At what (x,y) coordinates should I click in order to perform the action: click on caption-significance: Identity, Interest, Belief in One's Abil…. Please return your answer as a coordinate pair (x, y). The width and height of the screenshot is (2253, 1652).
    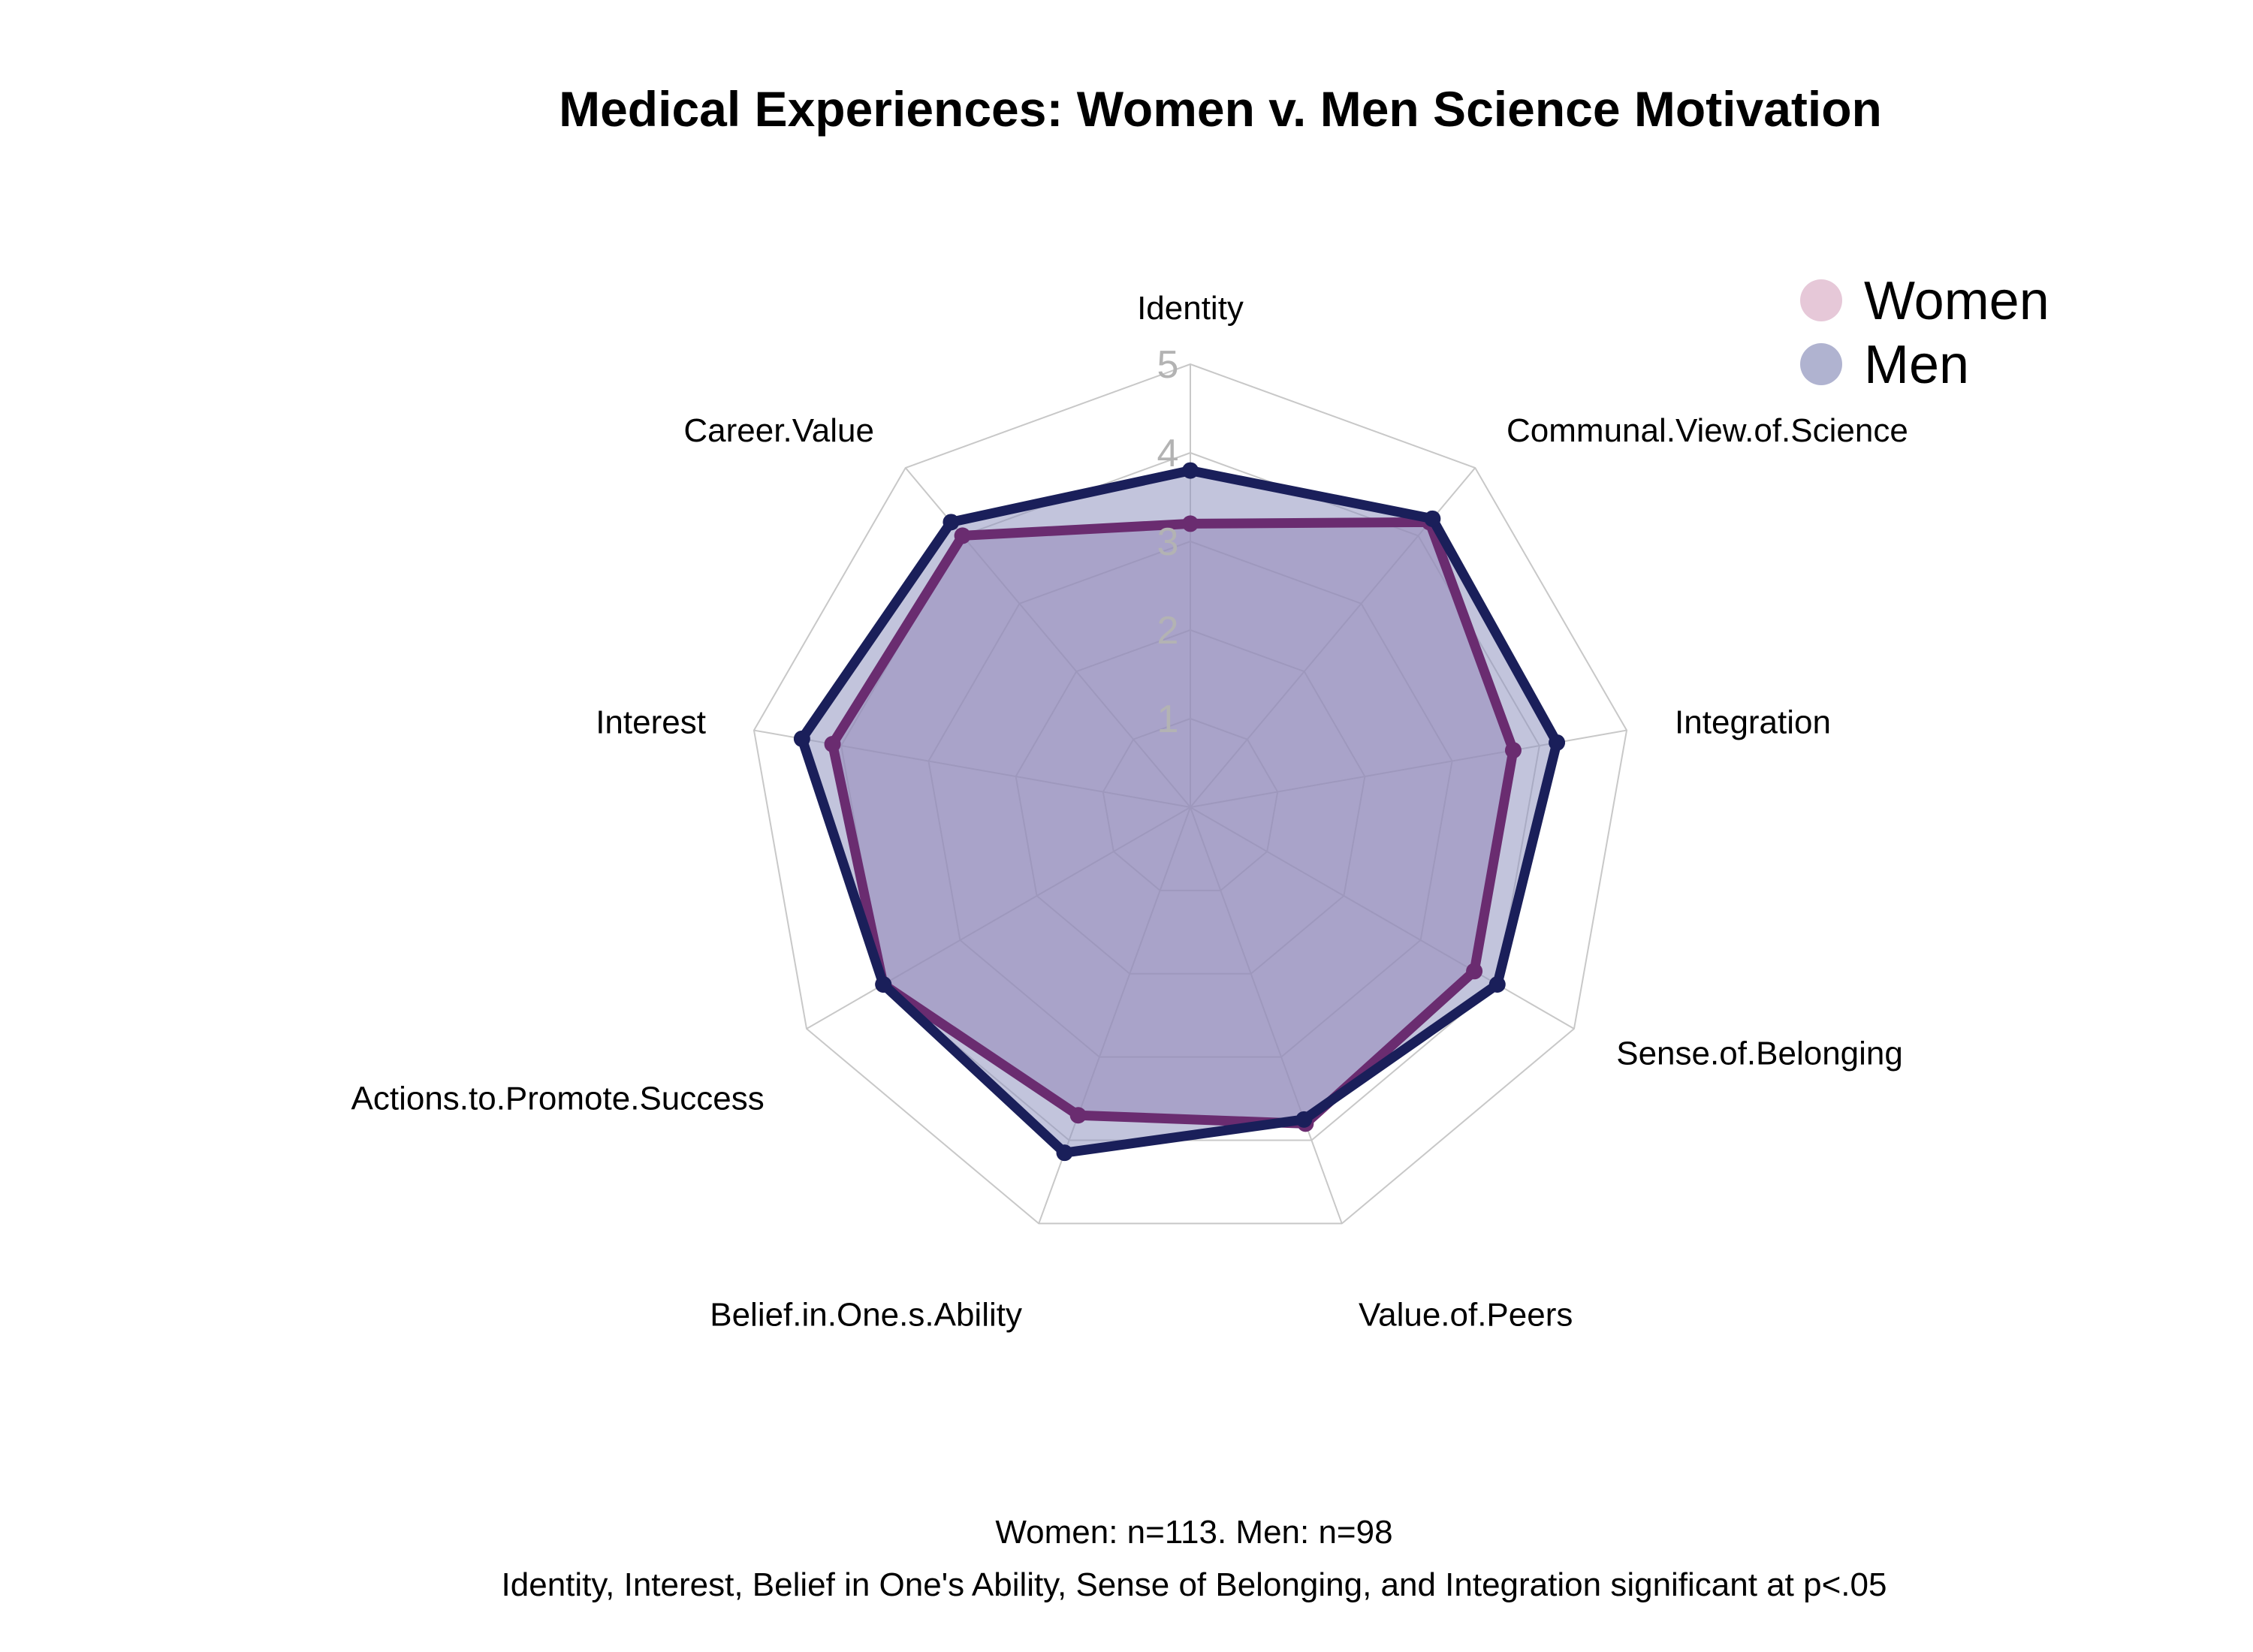
    Looking at the image, I should click on (1194, 1584).